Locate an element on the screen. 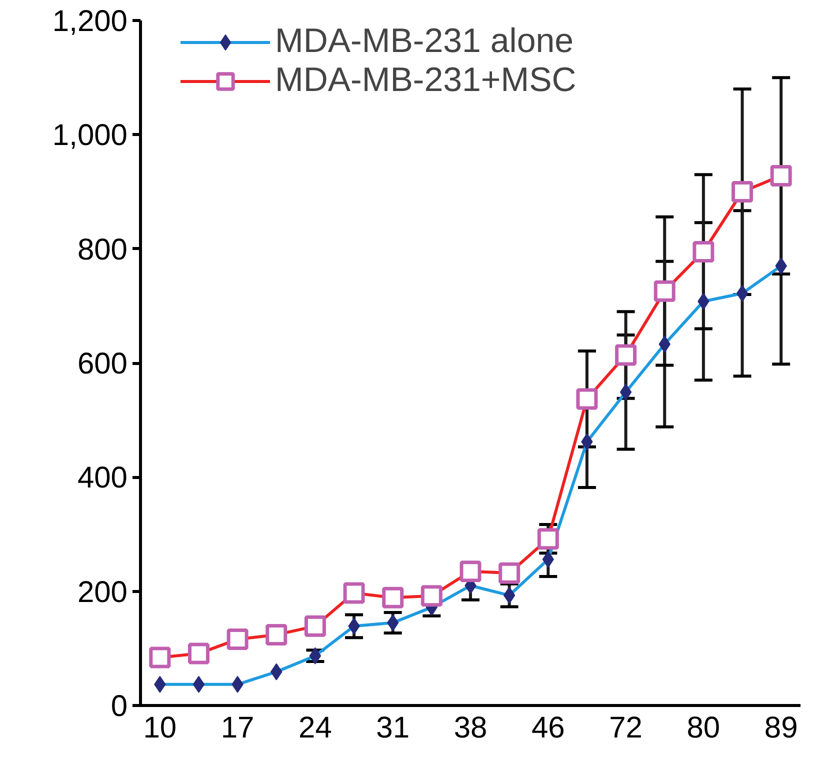  legend-label: MDA-MB-231+MSC is located at coordinates (425, 80).